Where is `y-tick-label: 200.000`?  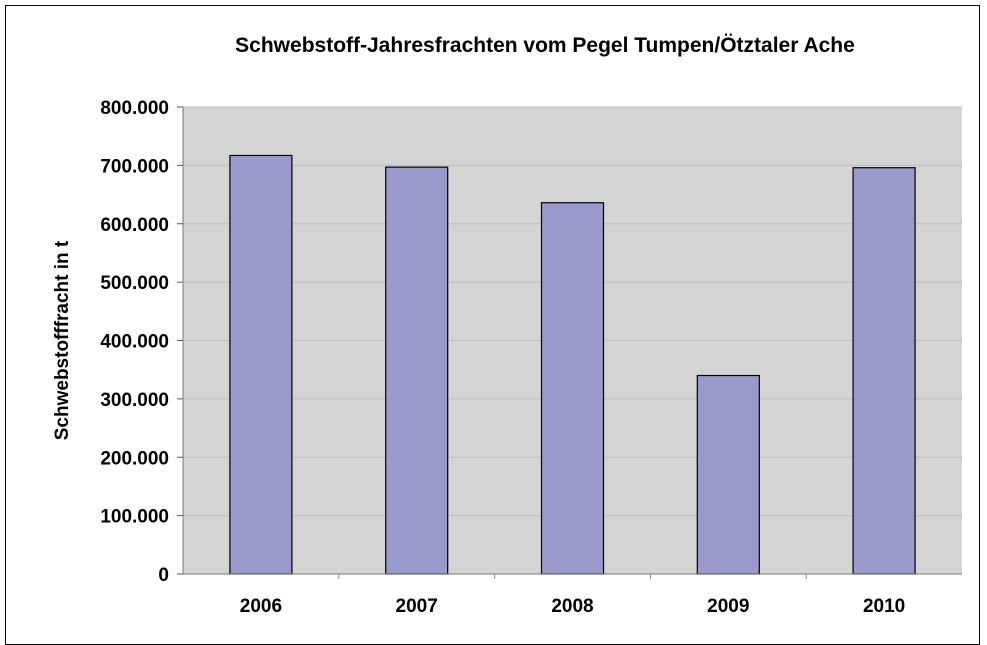 y-tick-label: 200.000 is located at coordinates (134, 458).